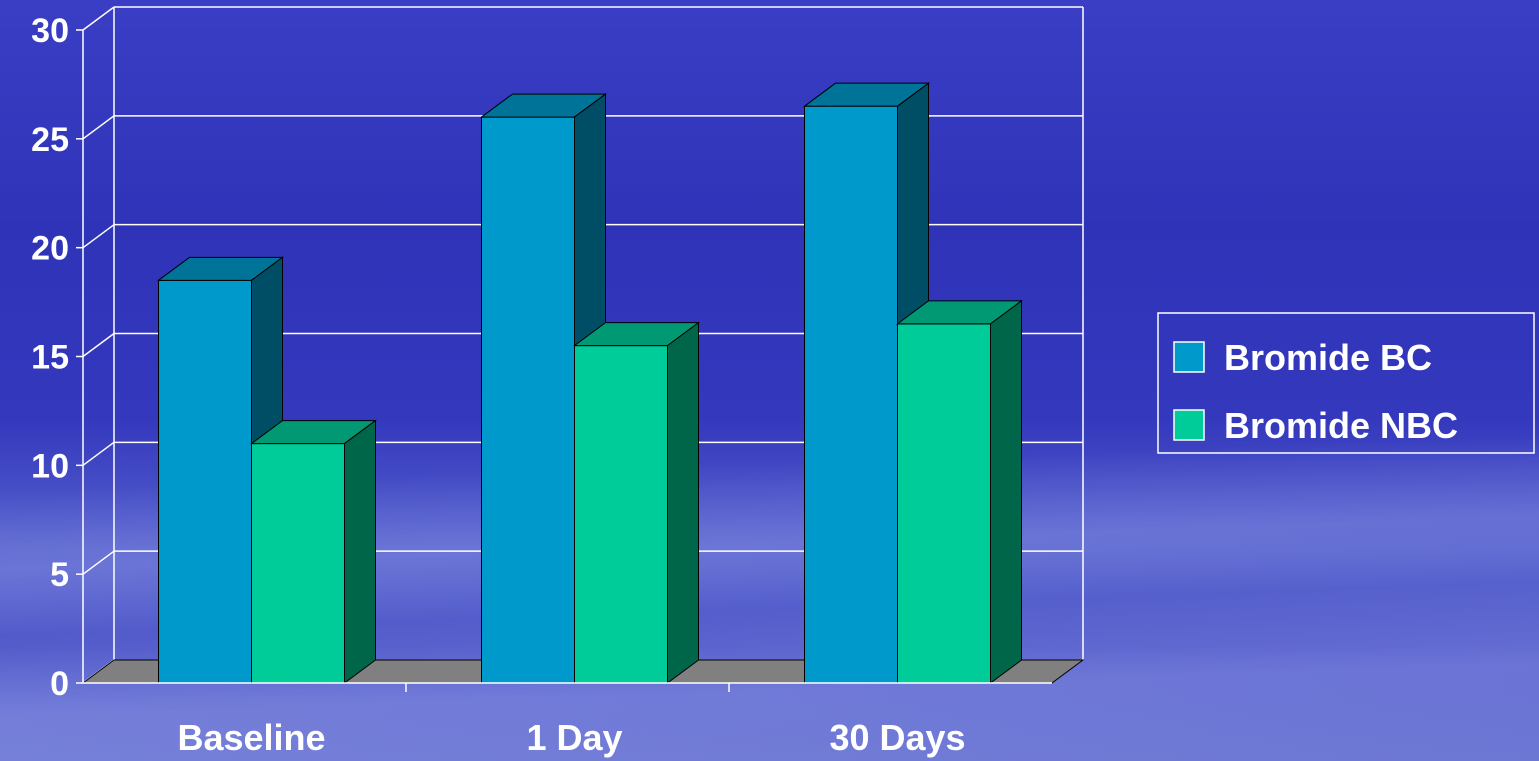 This screenshot has width=1539, height=761. What do you see at coordinates (50, 358) in the screenshot?
I see `y-tick-label: 15` at bounding box center [50, 358].